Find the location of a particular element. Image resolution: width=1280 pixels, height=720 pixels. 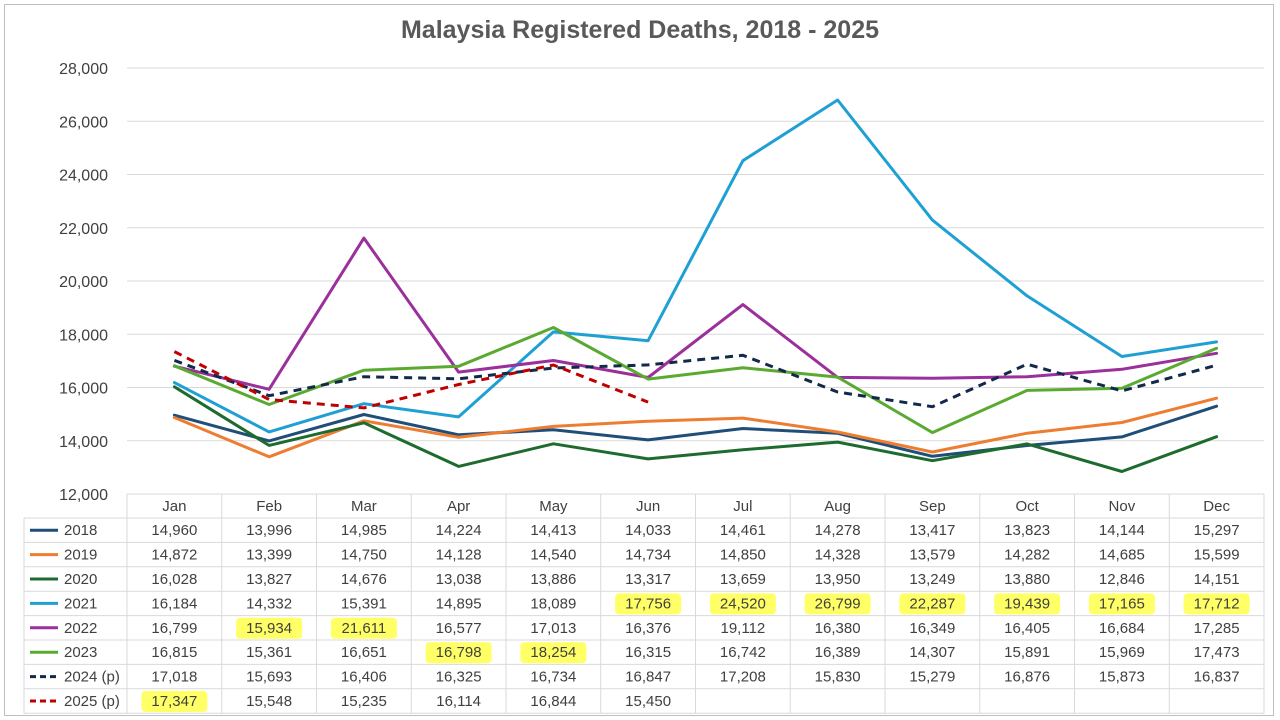

data-label: 15,599 is located at coordinates (1217, 555).